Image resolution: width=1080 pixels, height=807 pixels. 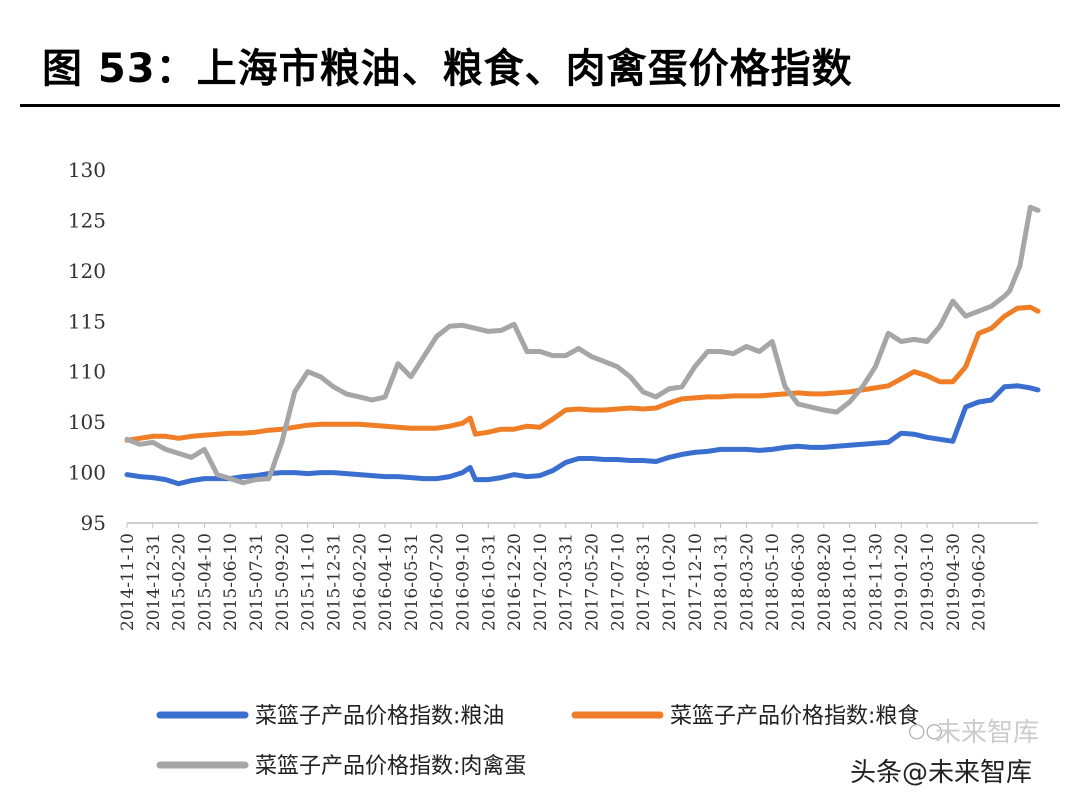 I want to click on x-tick-label: 2016-02-20, so click(x=360, y=582).